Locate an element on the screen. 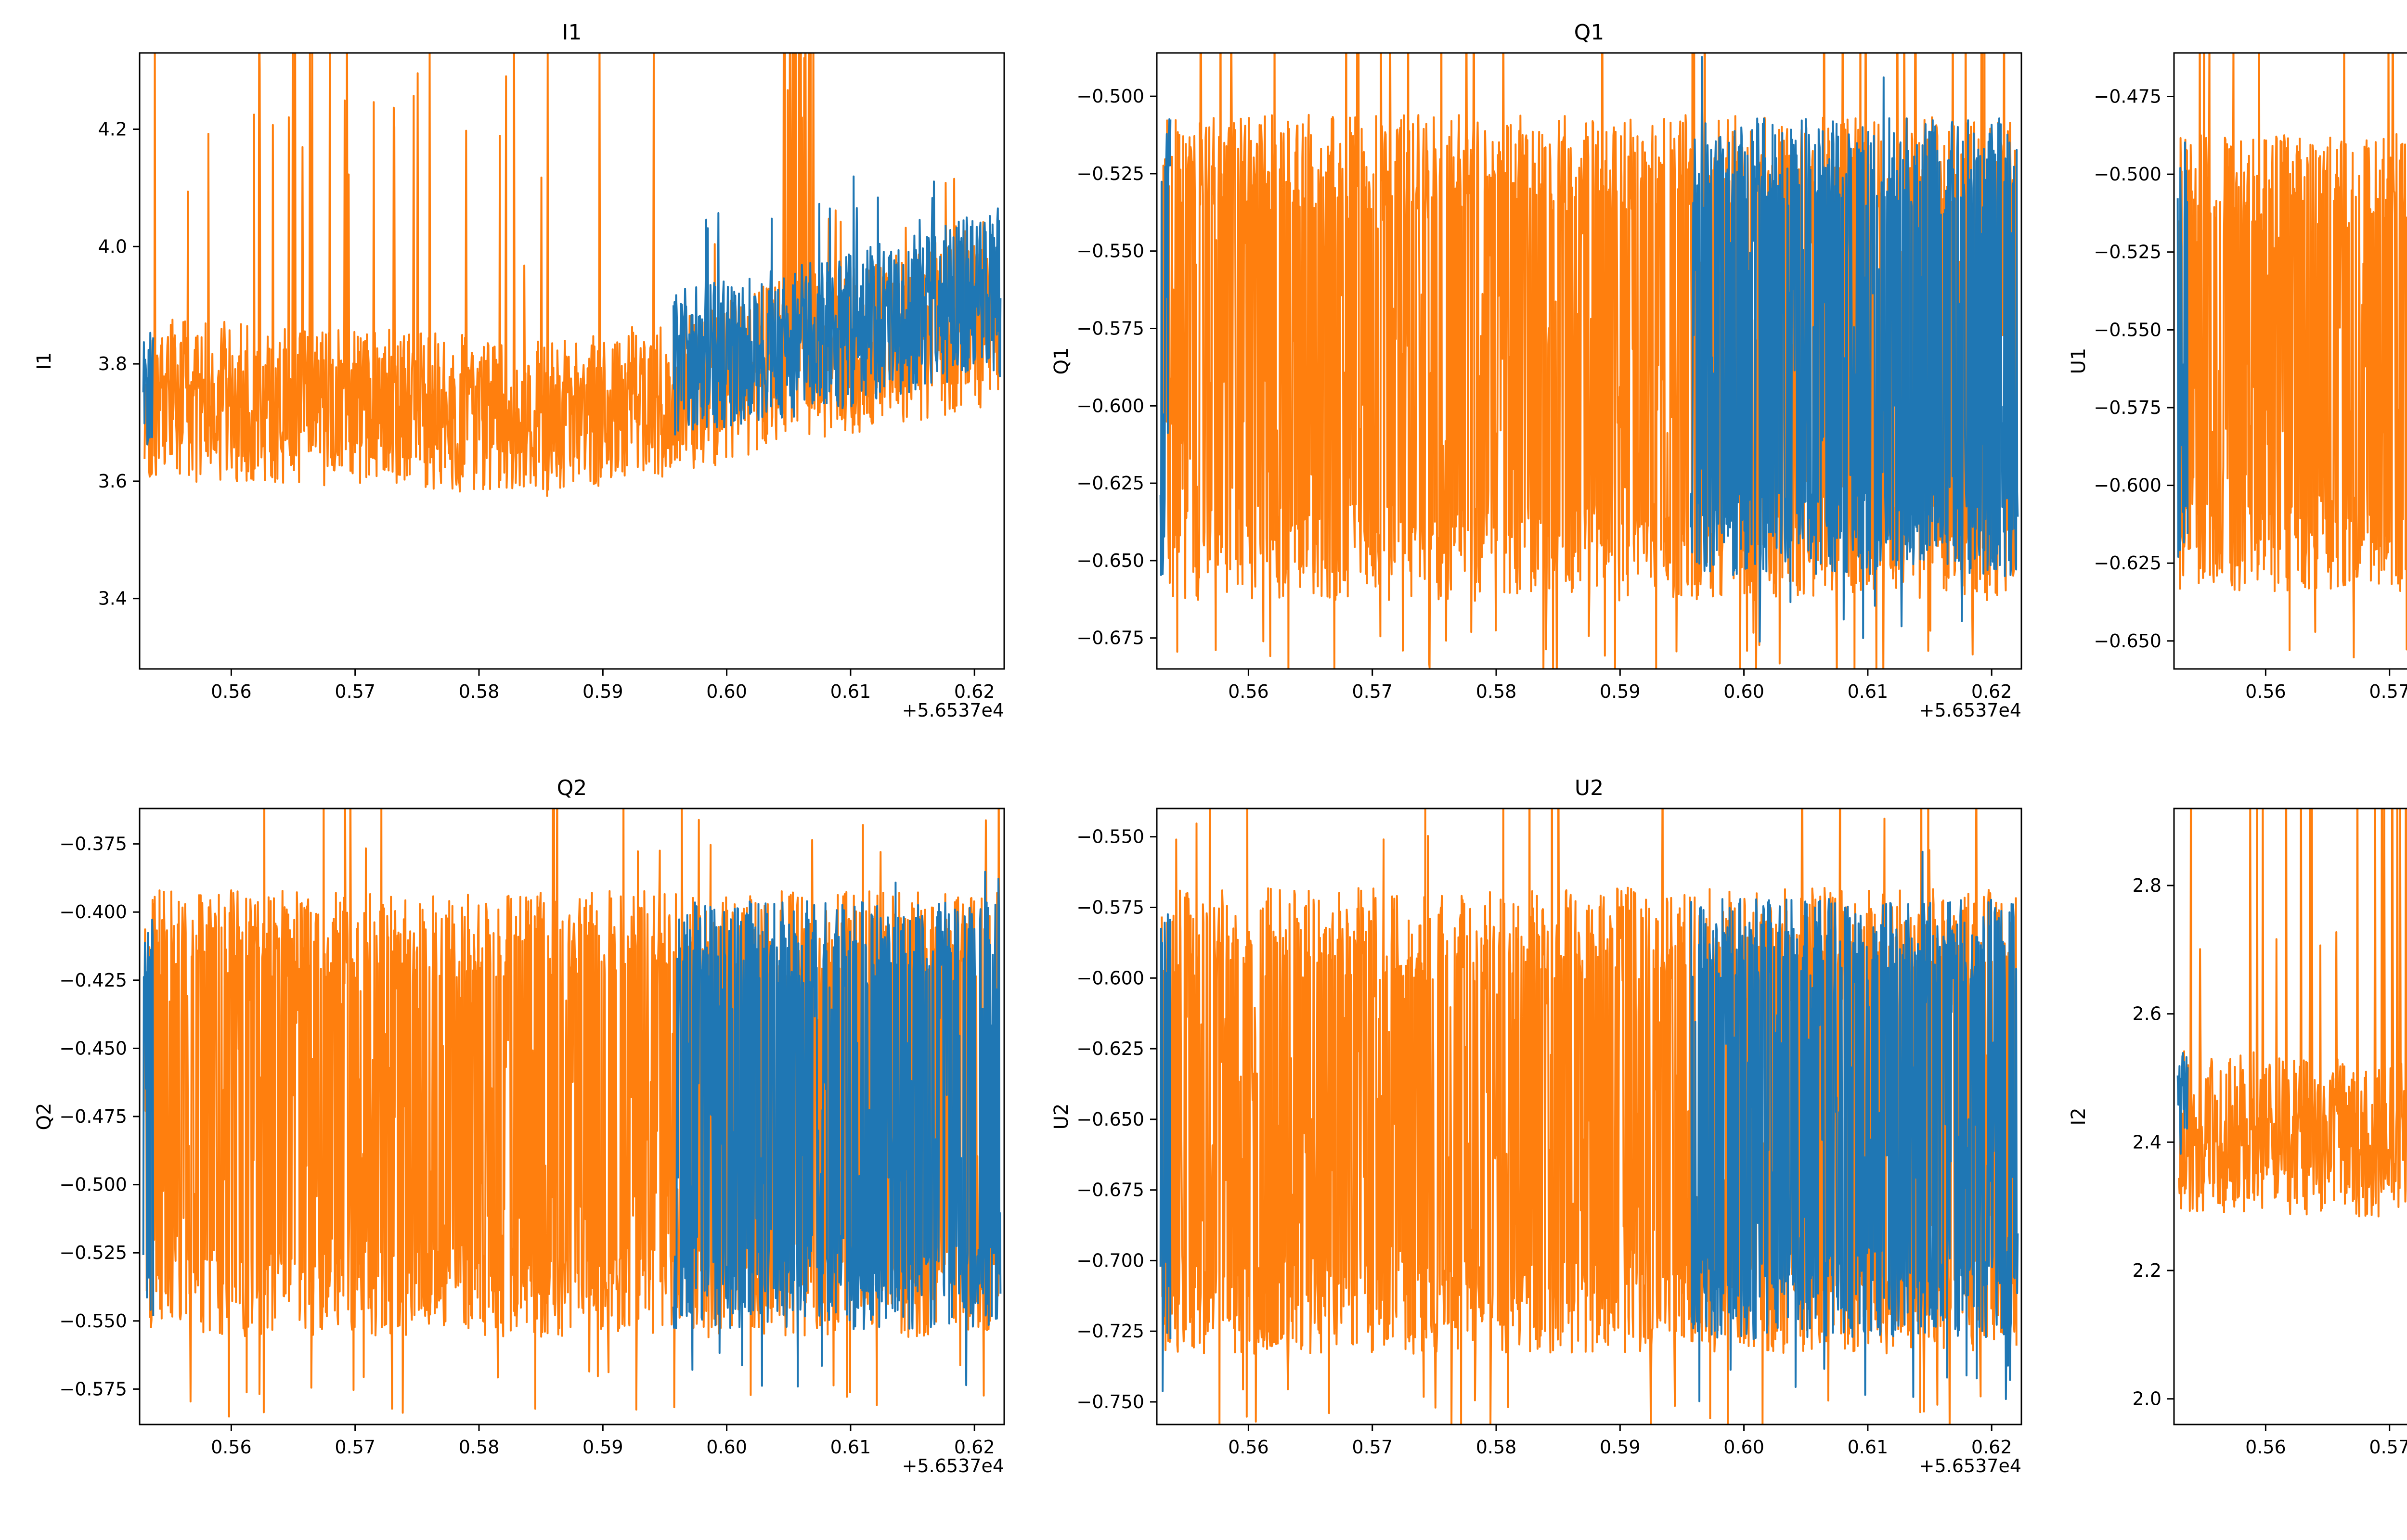 The width and height of the screenshot is (2407, 1540). y-axis-label: U1 is located at coordinates (2079, 360).